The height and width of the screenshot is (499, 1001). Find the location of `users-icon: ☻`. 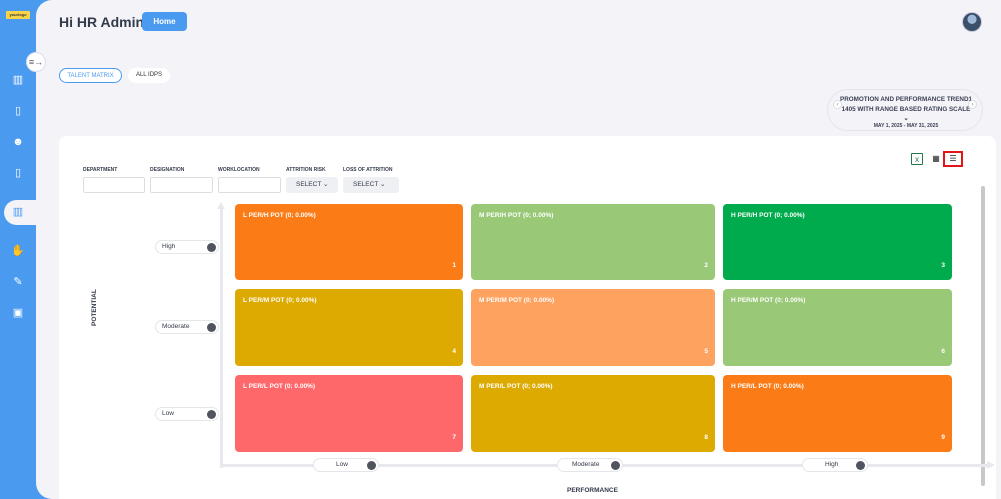

users-icon: ☻ is located at coordinates (18, 142).